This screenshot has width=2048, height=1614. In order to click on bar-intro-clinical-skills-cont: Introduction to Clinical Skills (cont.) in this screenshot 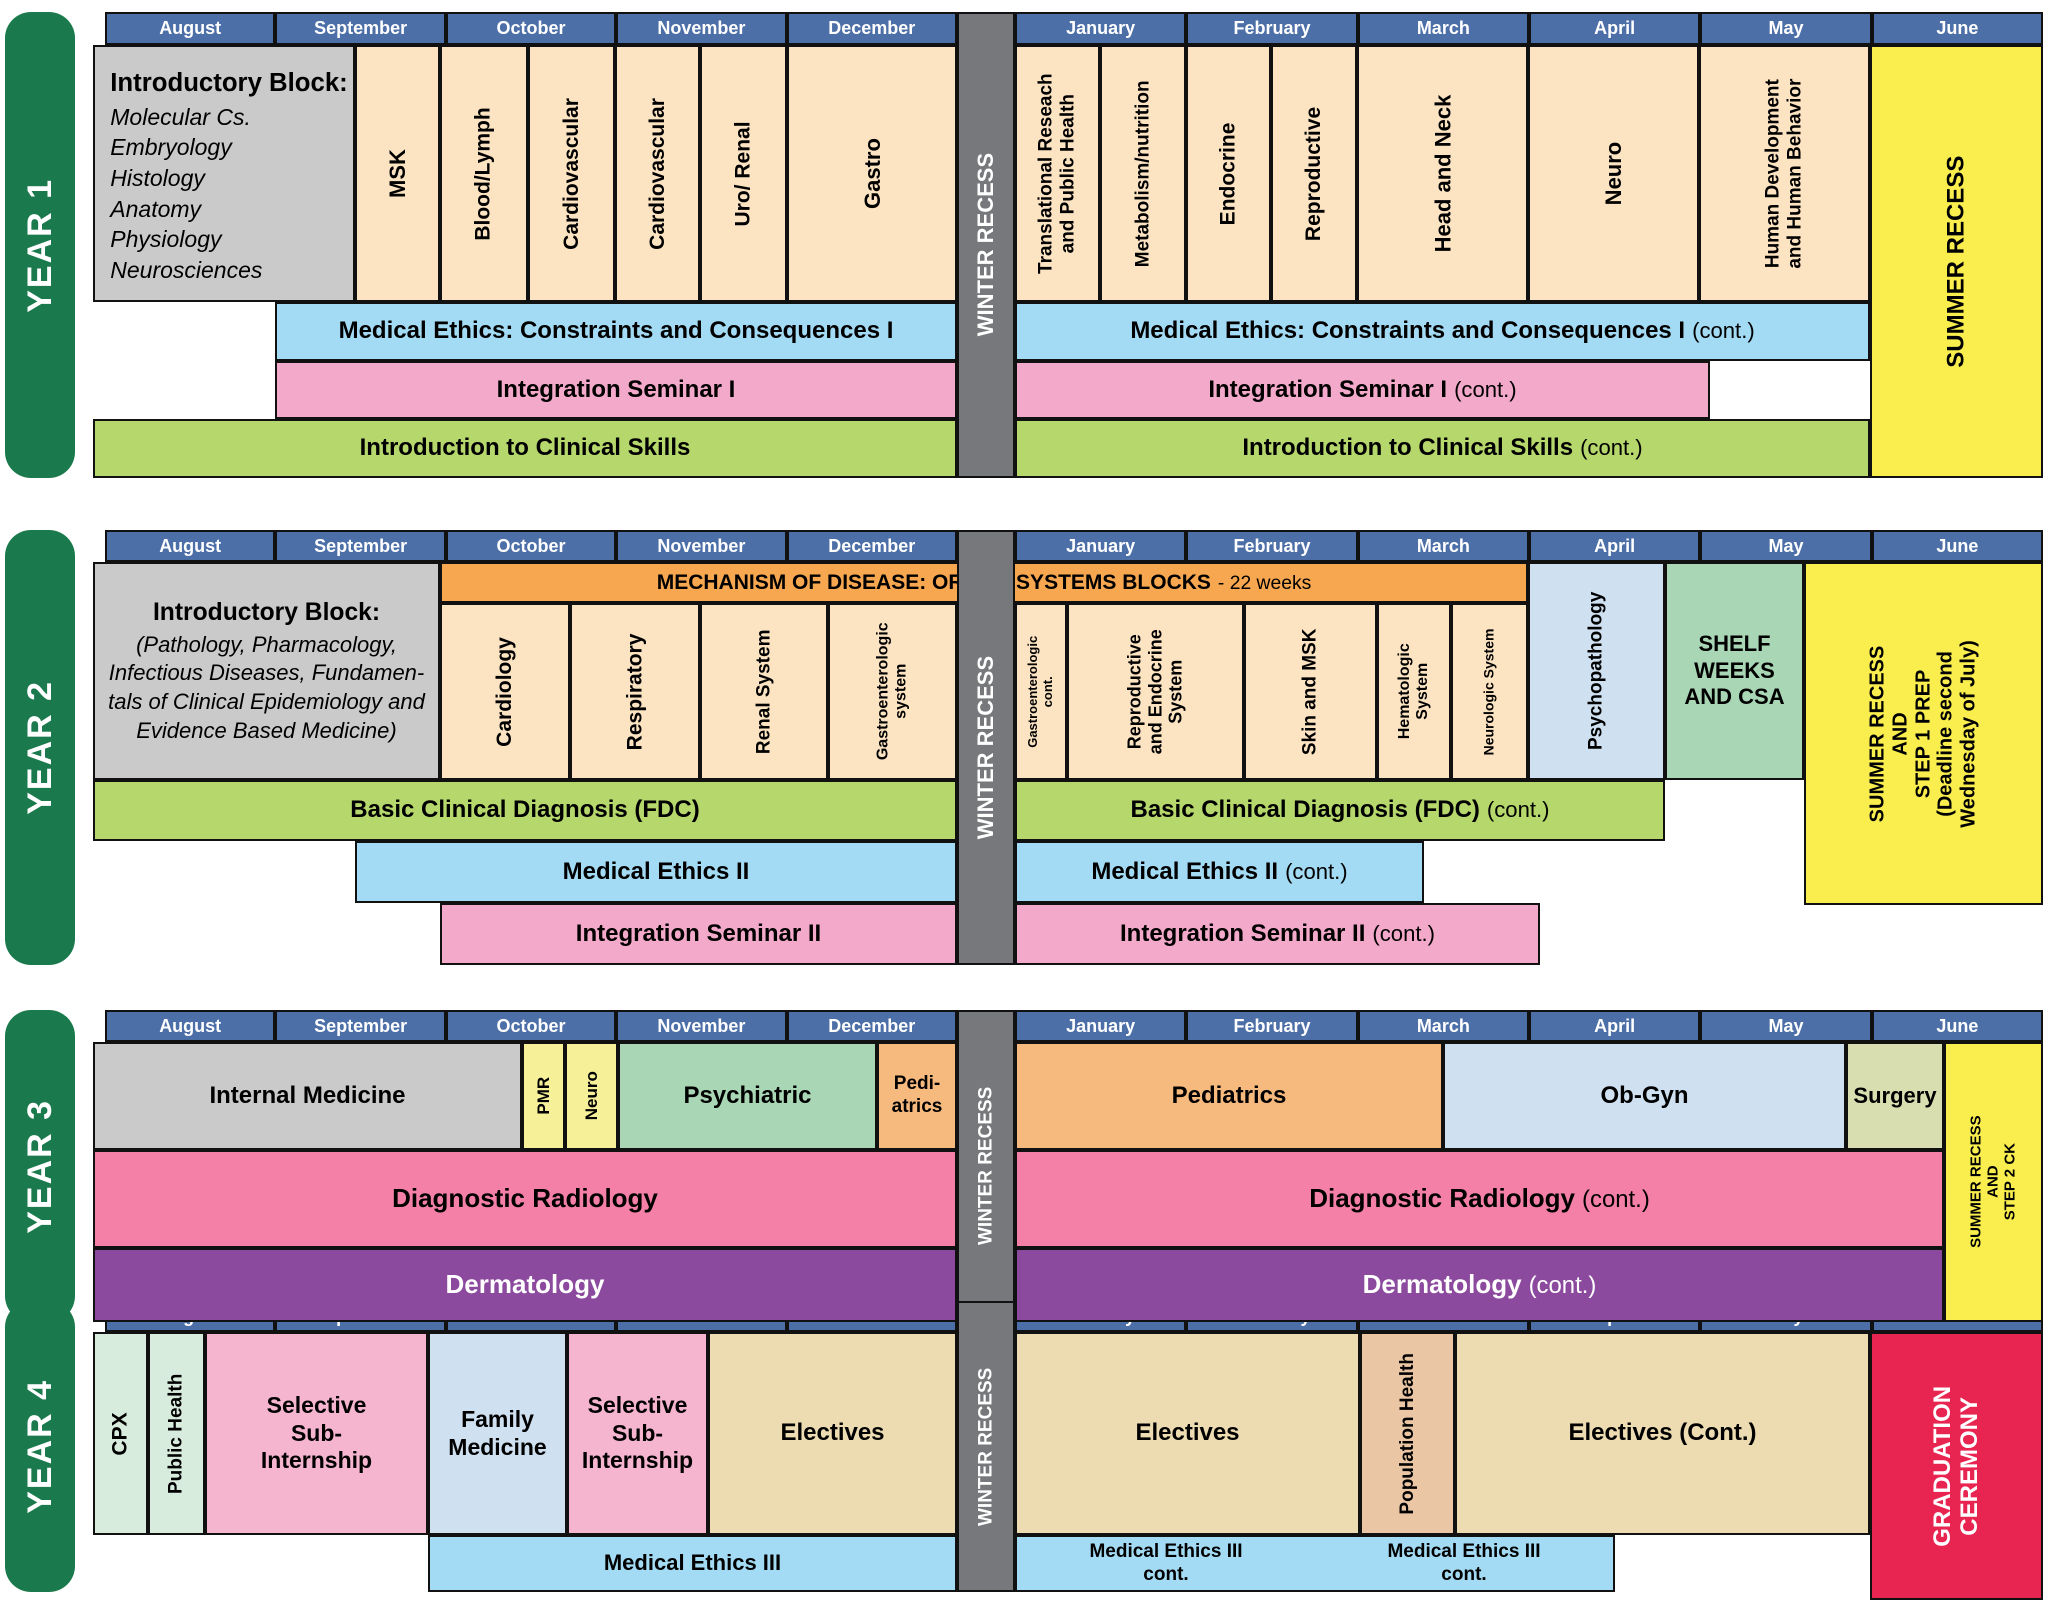, I will do `click(1442, 448)`.